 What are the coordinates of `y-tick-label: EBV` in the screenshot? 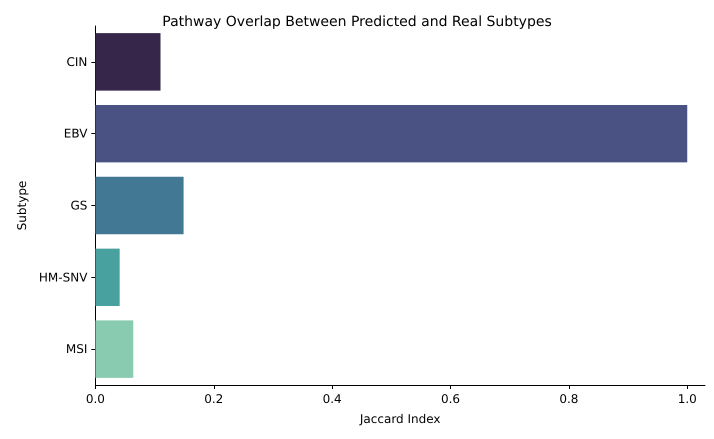 It's located at (76, 133).